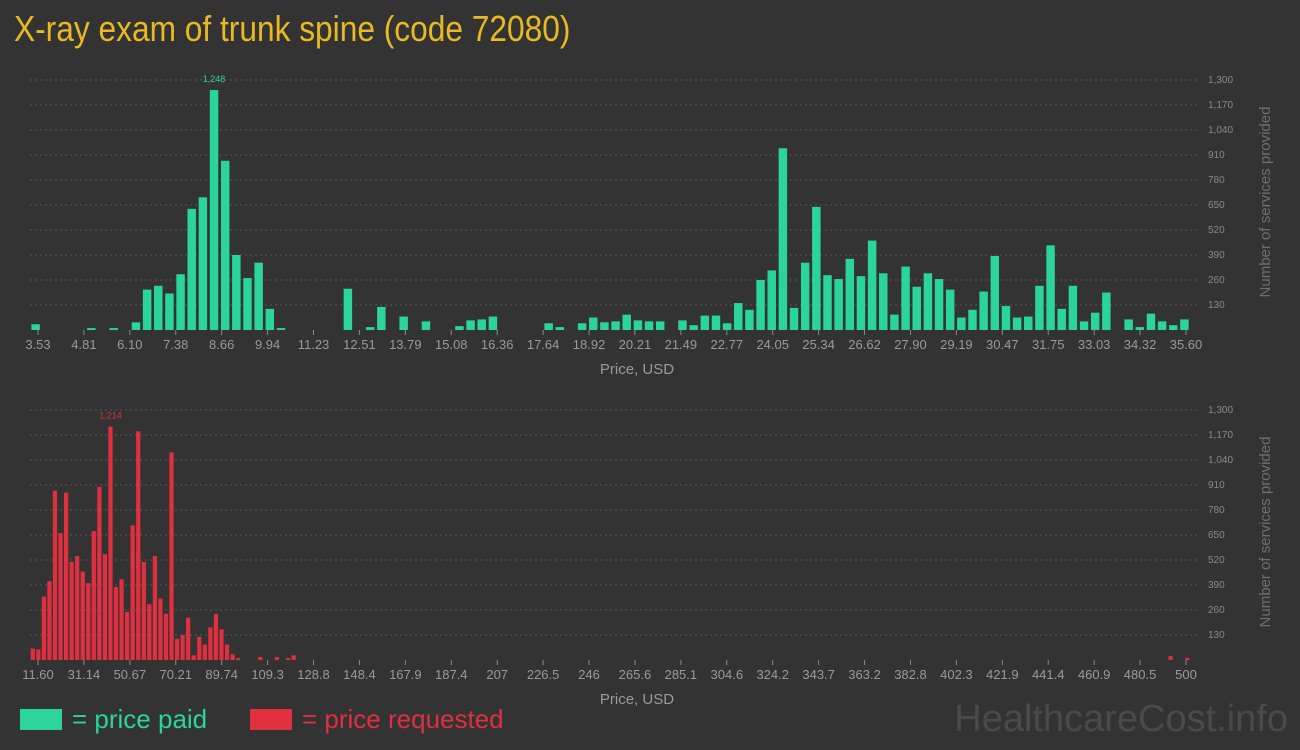 The image size is (1300, 750). I want to click on y-tick-label: 1,040, so click(1220, 460).